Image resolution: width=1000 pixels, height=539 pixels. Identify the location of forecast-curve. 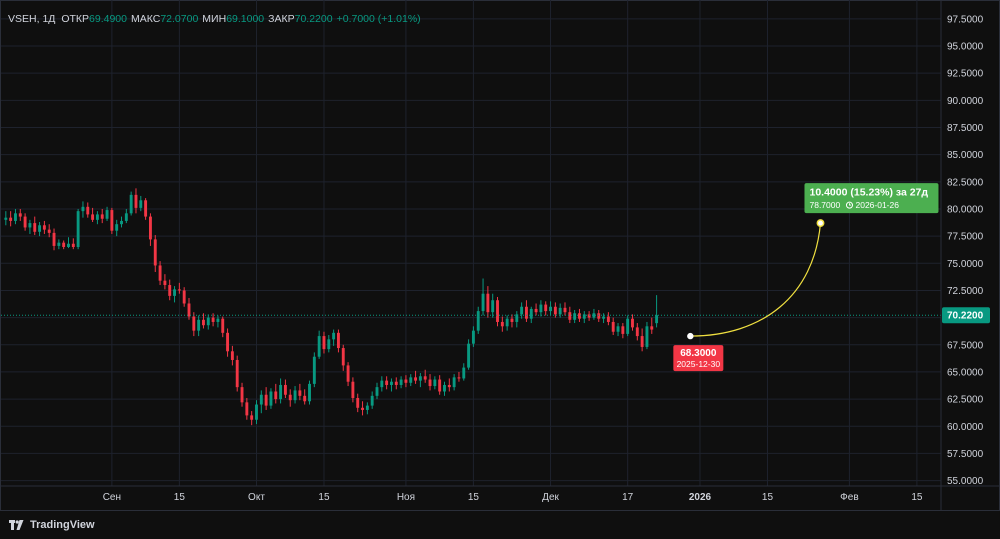
(756, 280).